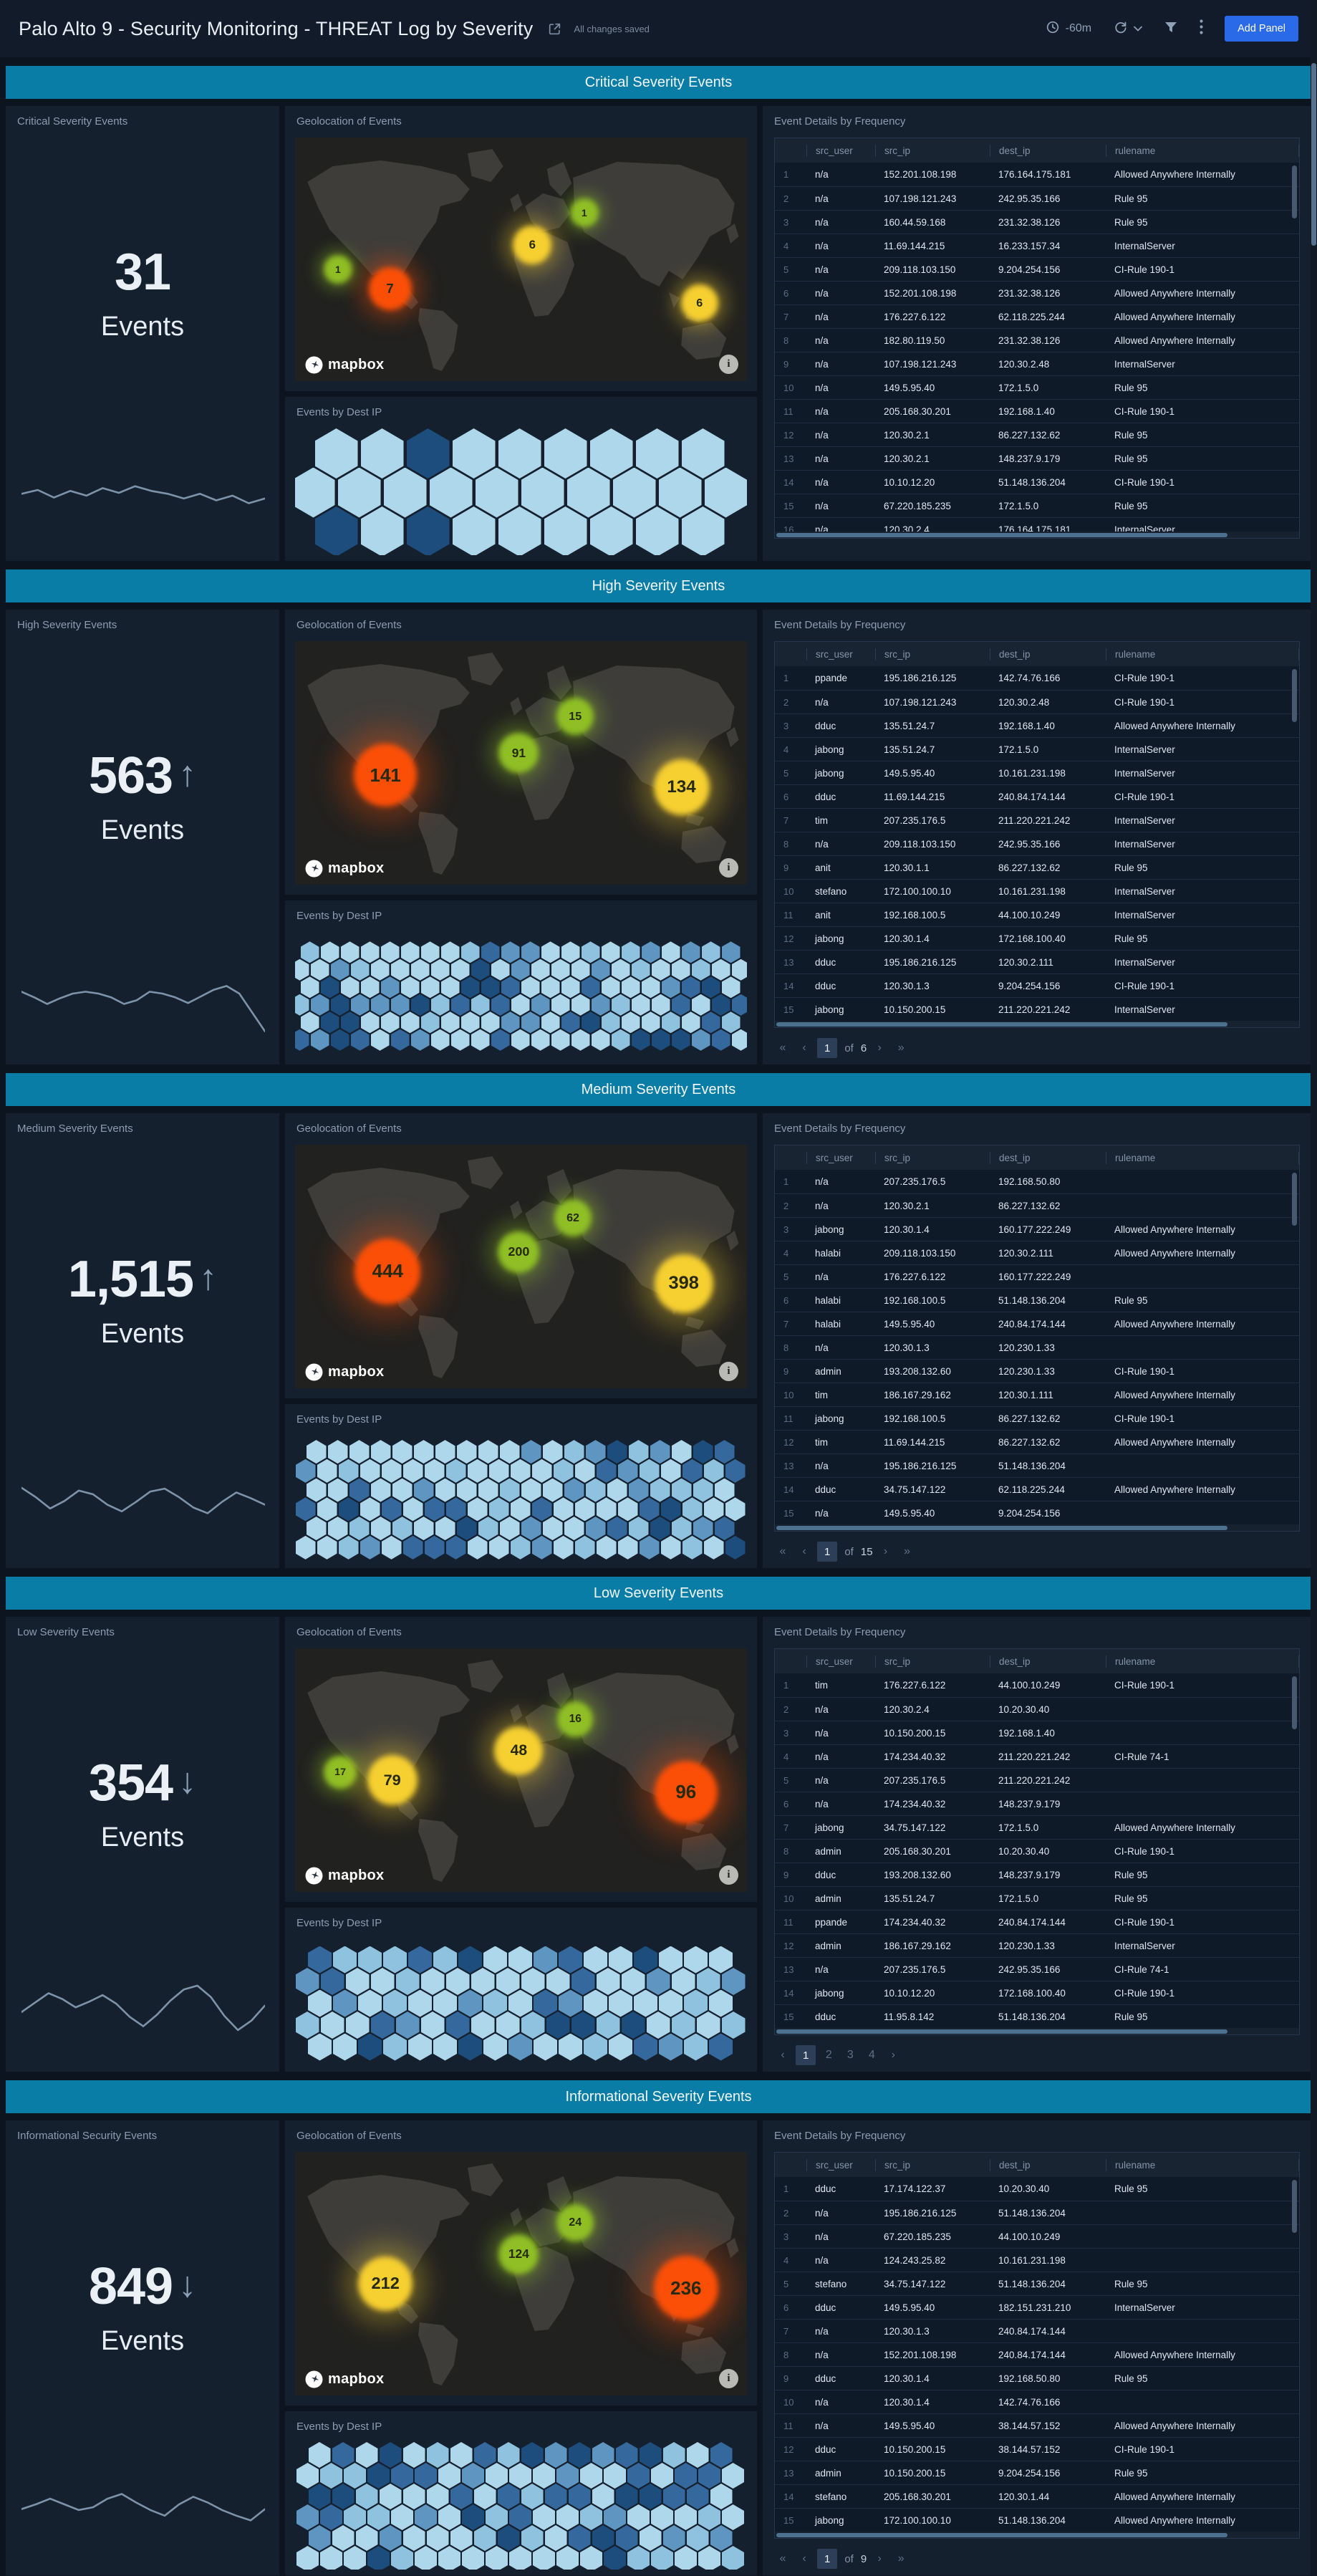  What do you see at coordinates (728, 2379) in the screenshot?
I see `map-attribution-info-icon: i` at bounding box center [728, 2379].